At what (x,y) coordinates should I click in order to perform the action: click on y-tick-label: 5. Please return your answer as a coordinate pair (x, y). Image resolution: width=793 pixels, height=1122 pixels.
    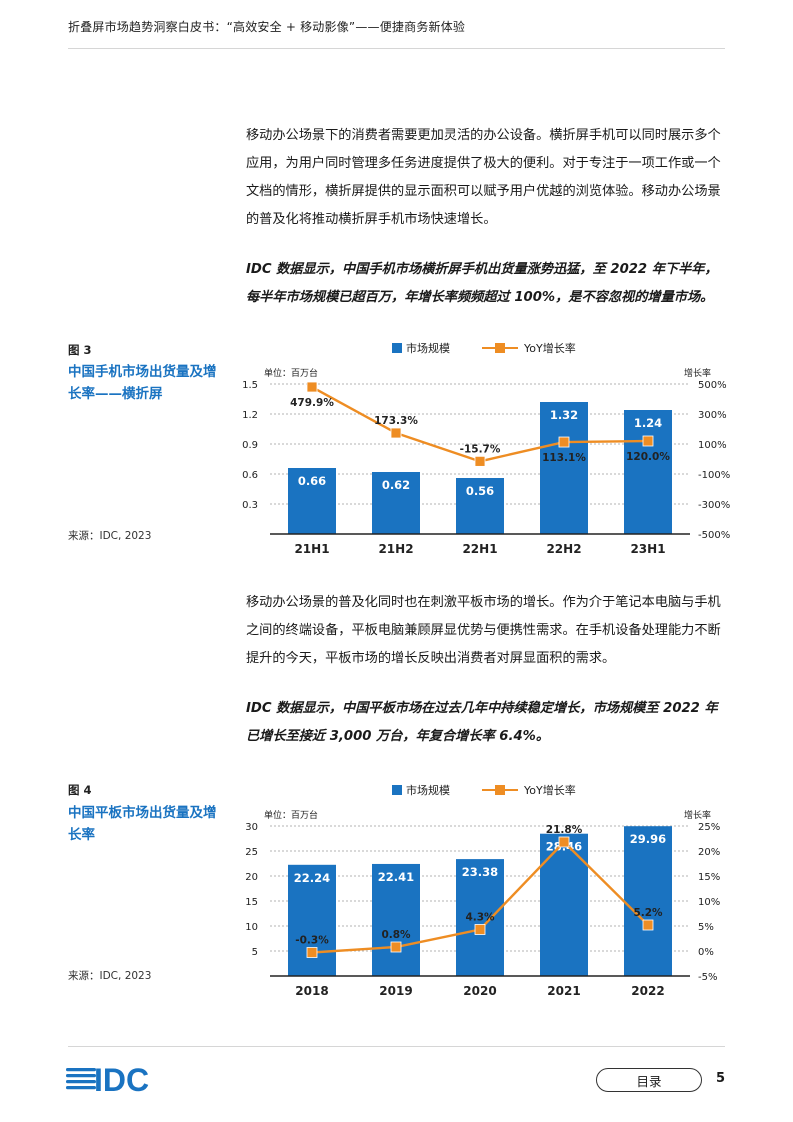
    Looking at the image, I should click on (255, 952).